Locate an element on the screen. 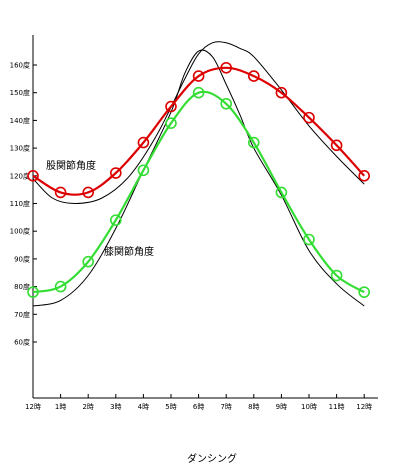 The width and height of the screenshot is (405, 473). x-tick-label: 10時 is located at coordinates (309, 407).